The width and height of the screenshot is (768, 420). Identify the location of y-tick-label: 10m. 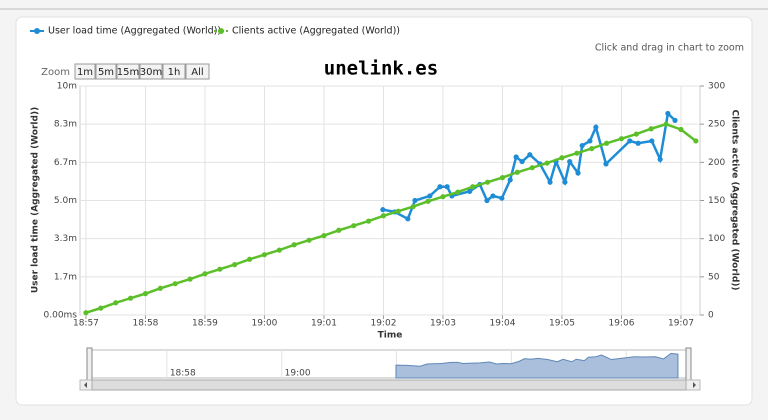
(67, 87).